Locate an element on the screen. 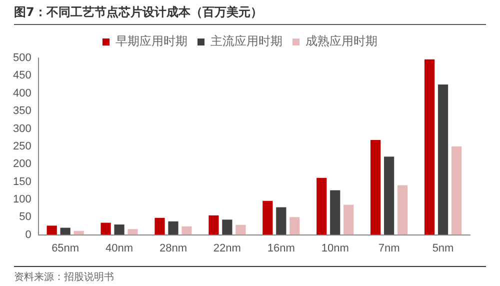 This screenshot has height=286, width=500. x-tick-label: 22nm is located at coordinates (227, 248).